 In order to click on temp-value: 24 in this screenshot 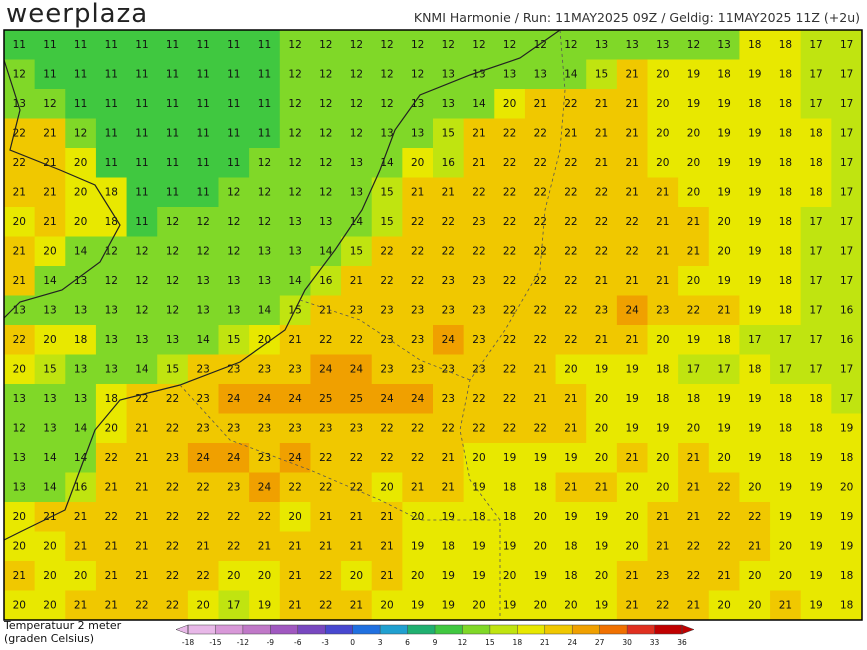, I will do `click(265, 399)`.